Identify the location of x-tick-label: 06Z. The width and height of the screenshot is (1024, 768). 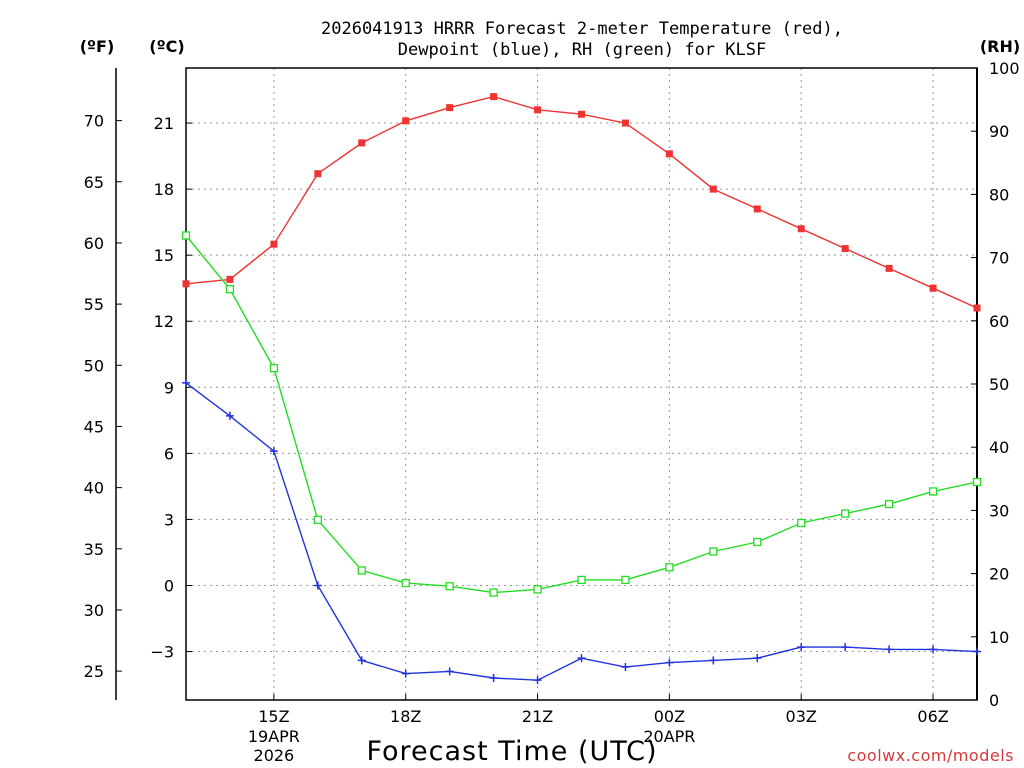
(932, 716).